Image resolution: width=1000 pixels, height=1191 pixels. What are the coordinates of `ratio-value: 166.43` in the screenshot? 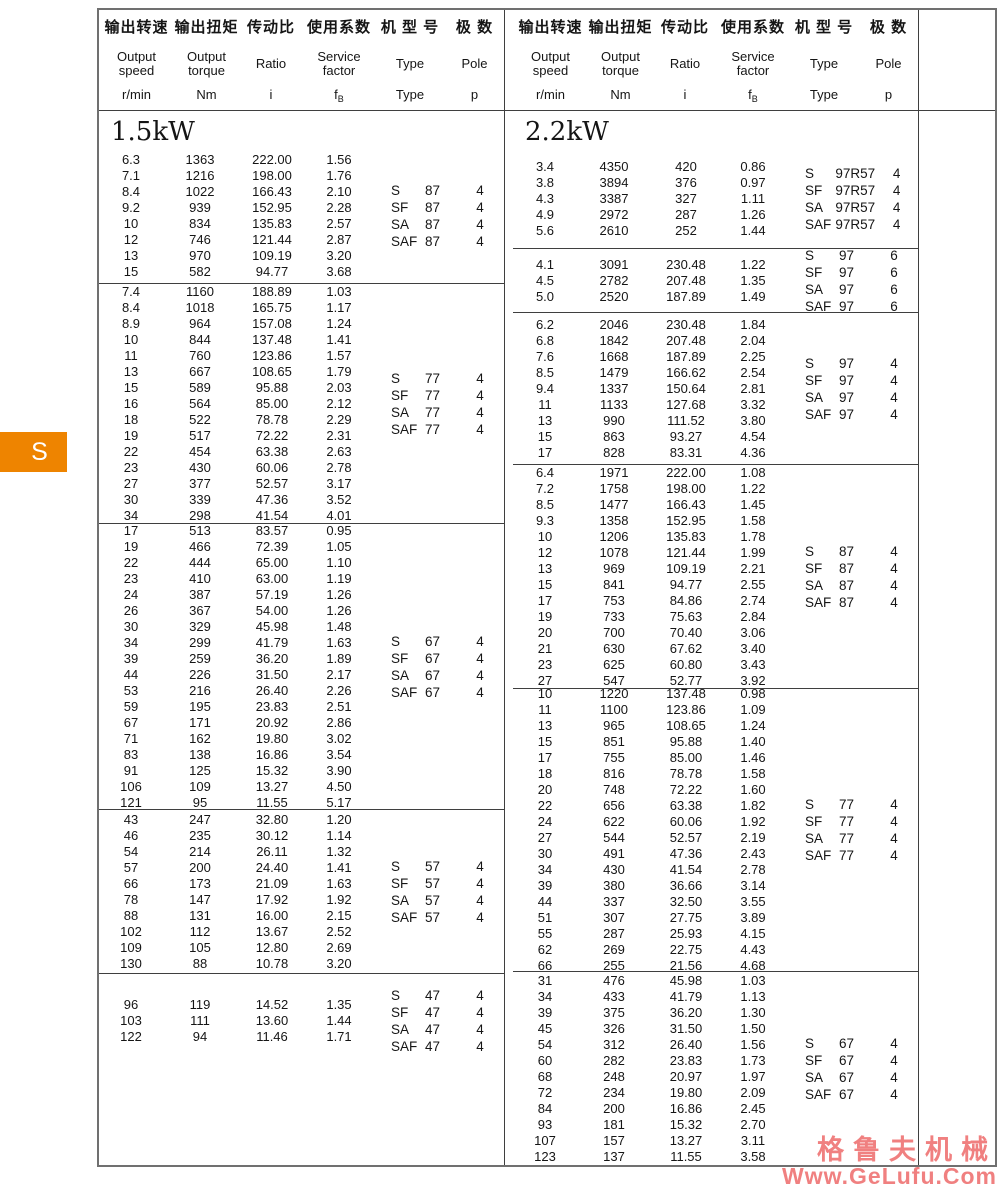 It's located at (272, 191).